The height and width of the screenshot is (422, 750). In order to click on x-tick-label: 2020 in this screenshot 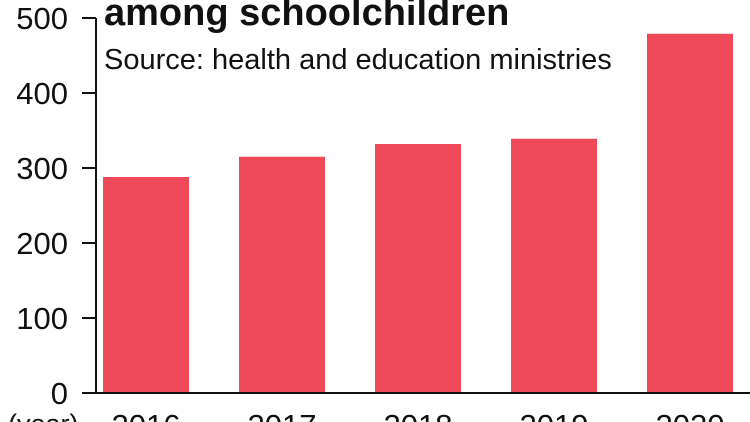, I will do `click(690, 415)`.